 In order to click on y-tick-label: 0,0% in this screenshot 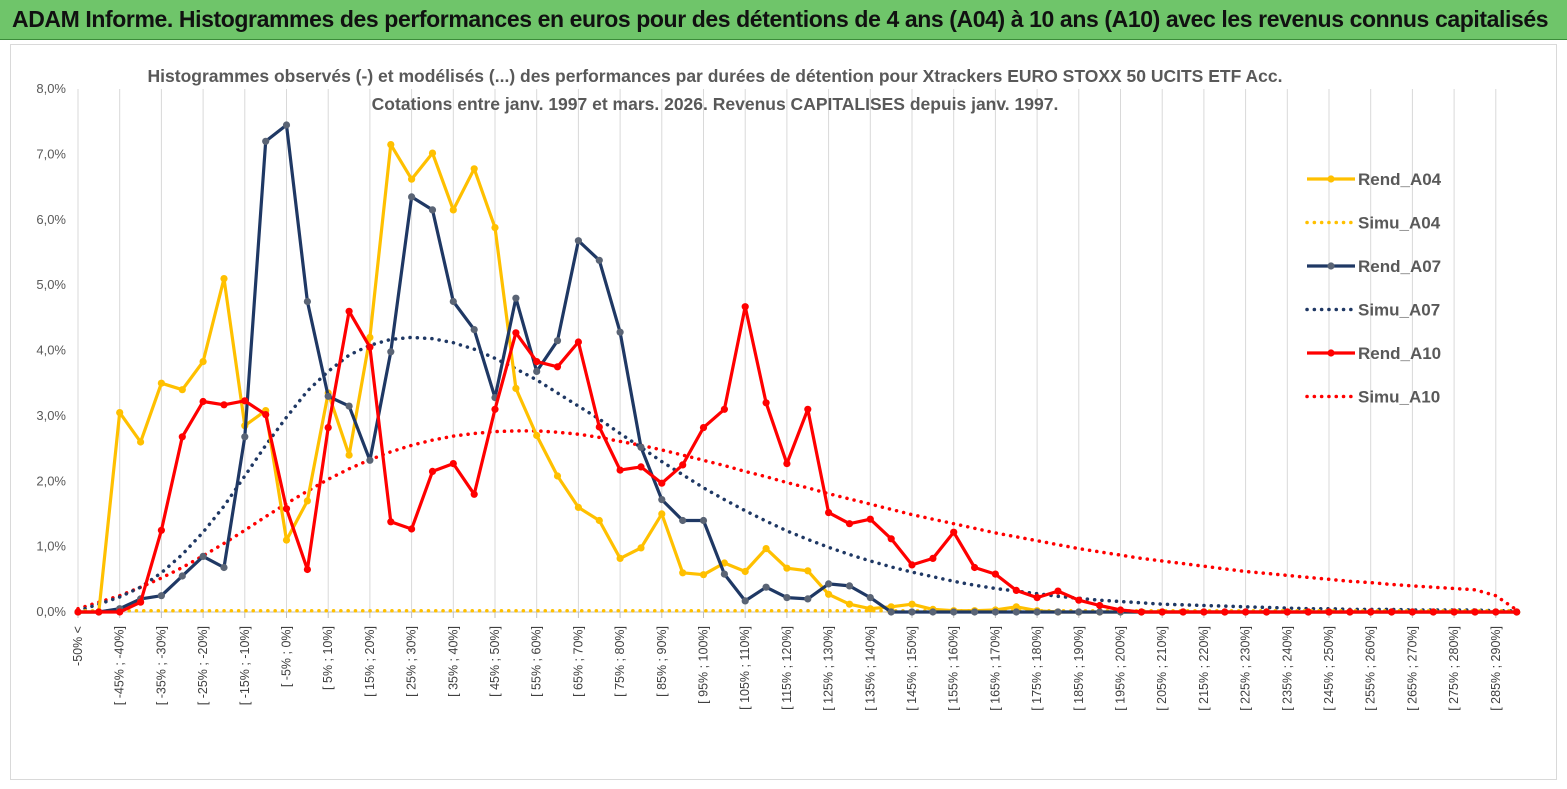, I will do `click(51, 611)`.